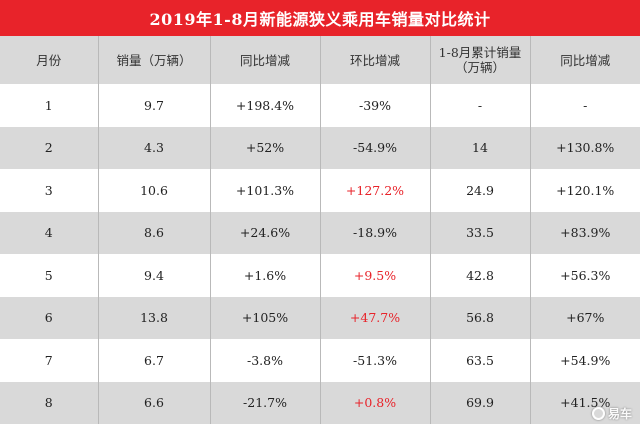 Image resolution: width=640 pixels, height=425 pixels. What do you see at coordinates (375, 60) in the screenshot?
I see `col-header-mom: 环比增减` at bounding box center [375, 60].